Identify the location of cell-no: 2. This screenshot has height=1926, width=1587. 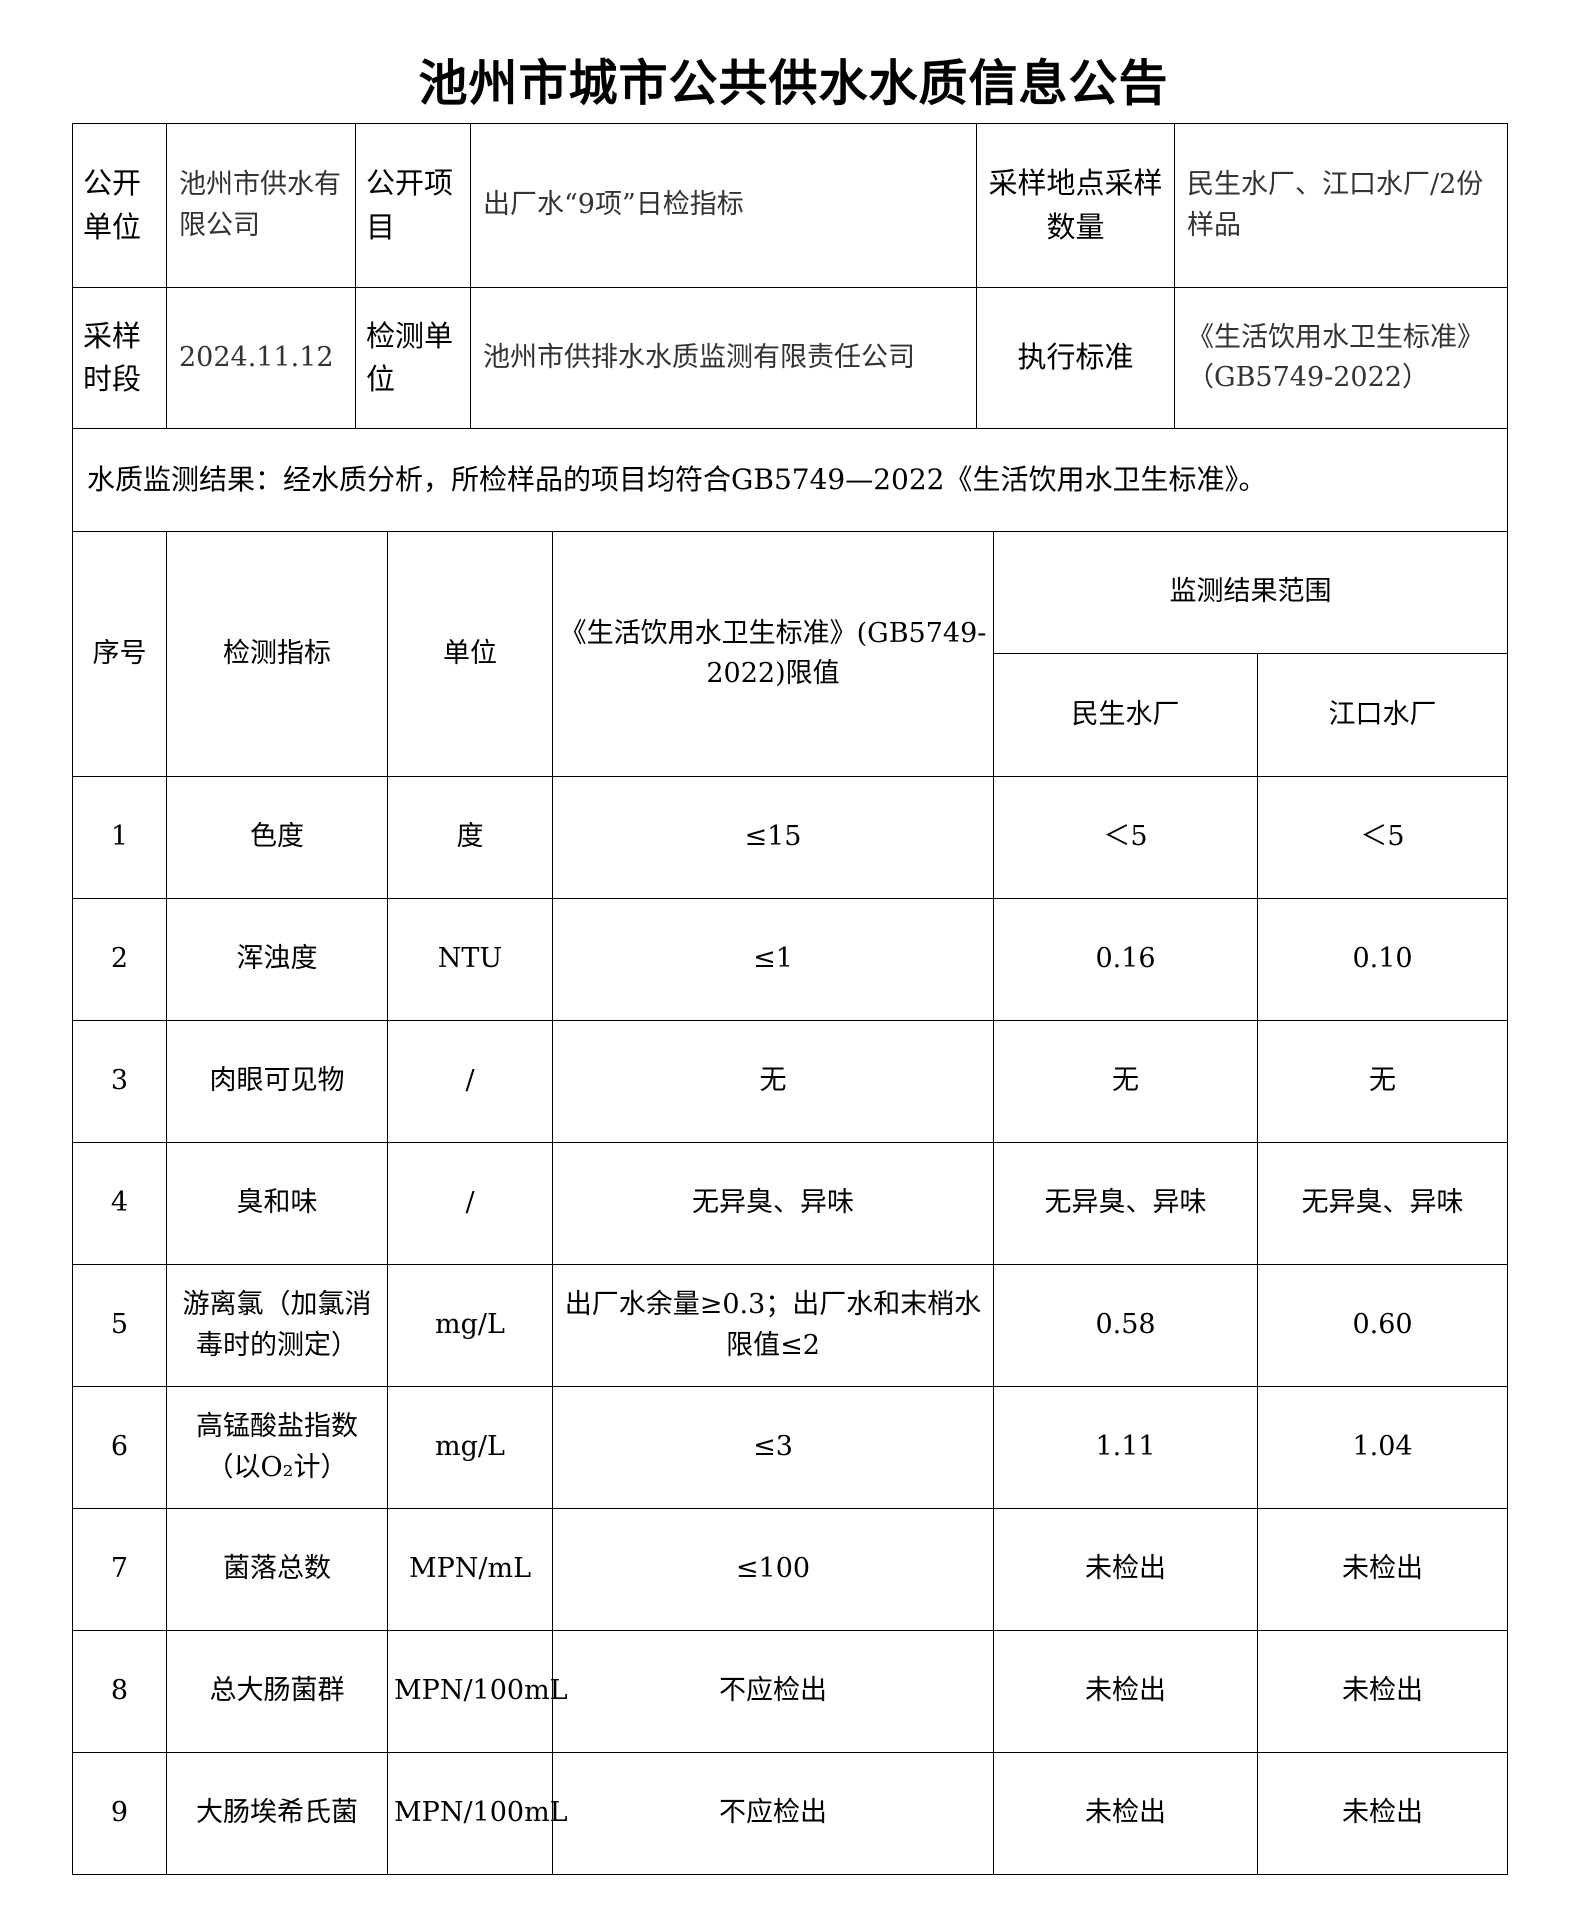
(119, 959).